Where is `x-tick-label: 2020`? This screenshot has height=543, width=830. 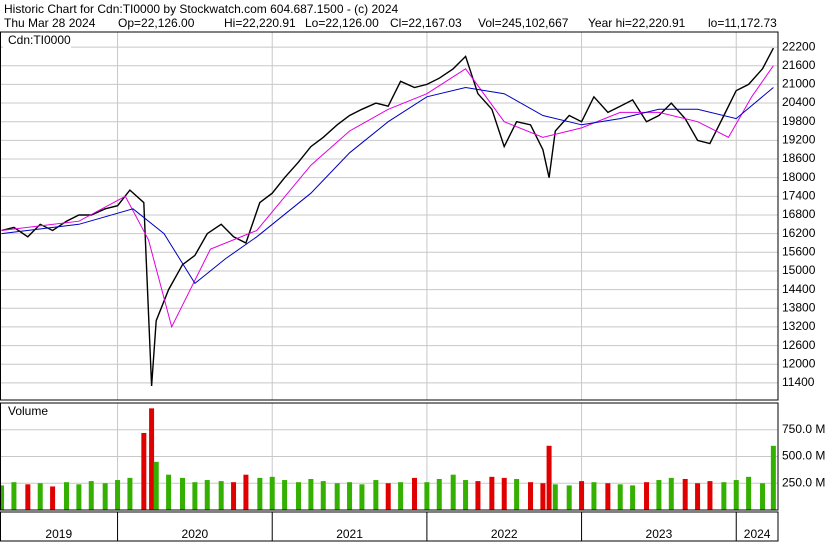
x-tick-label: 2020 is located at coordinates (195, 534).